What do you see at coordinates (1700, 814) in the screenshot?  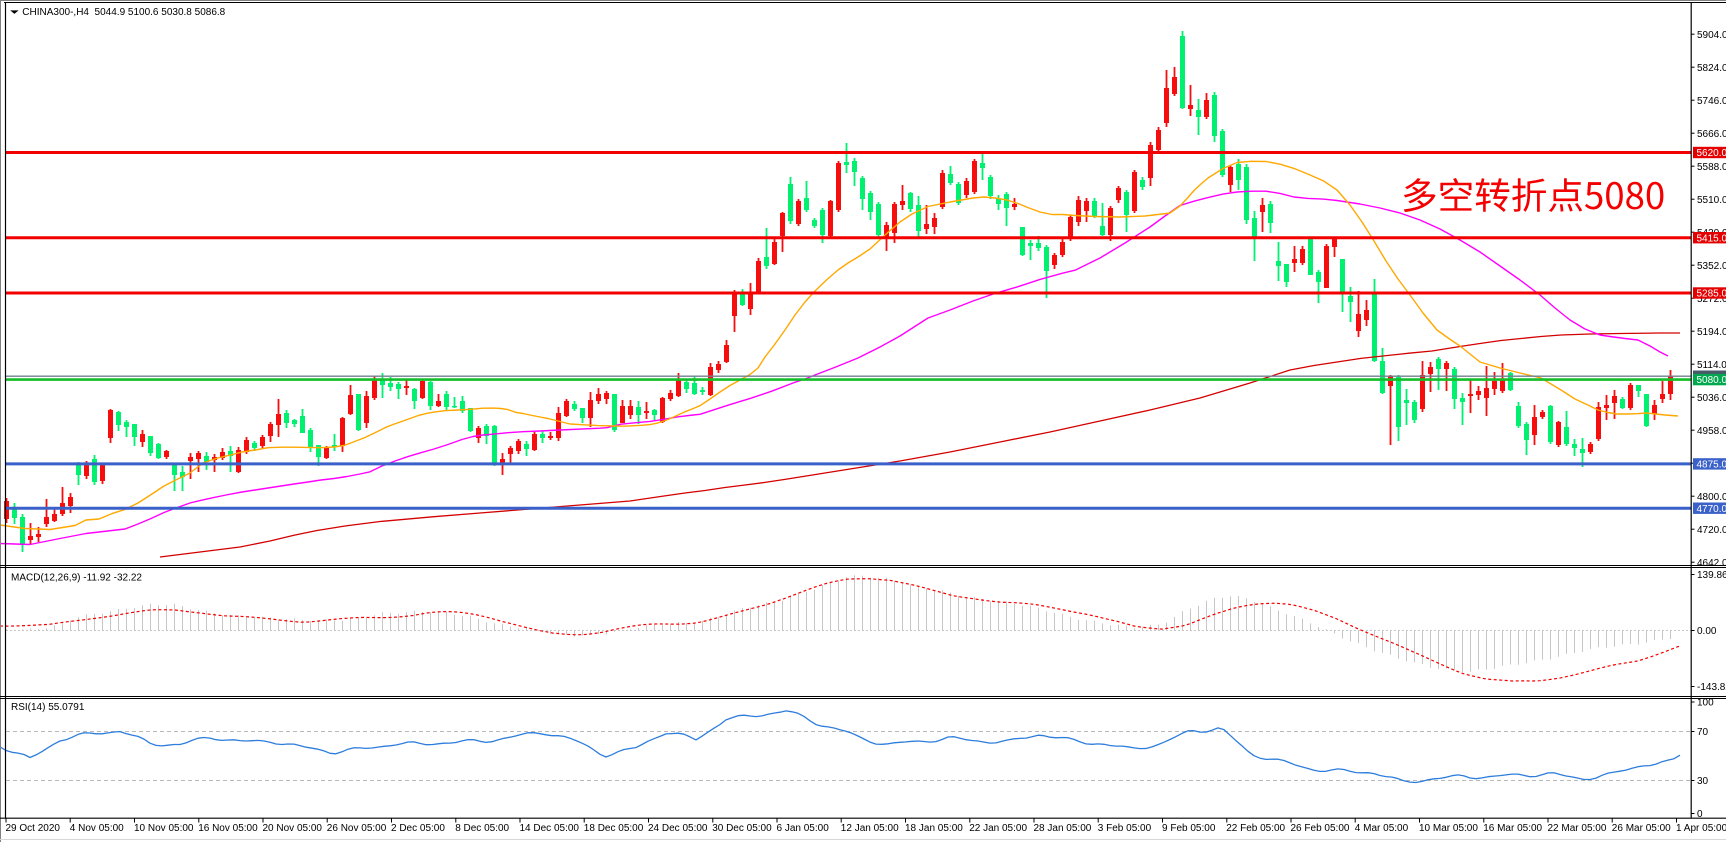 I see `svg-text: 0` at bounding box center [1700, 814].